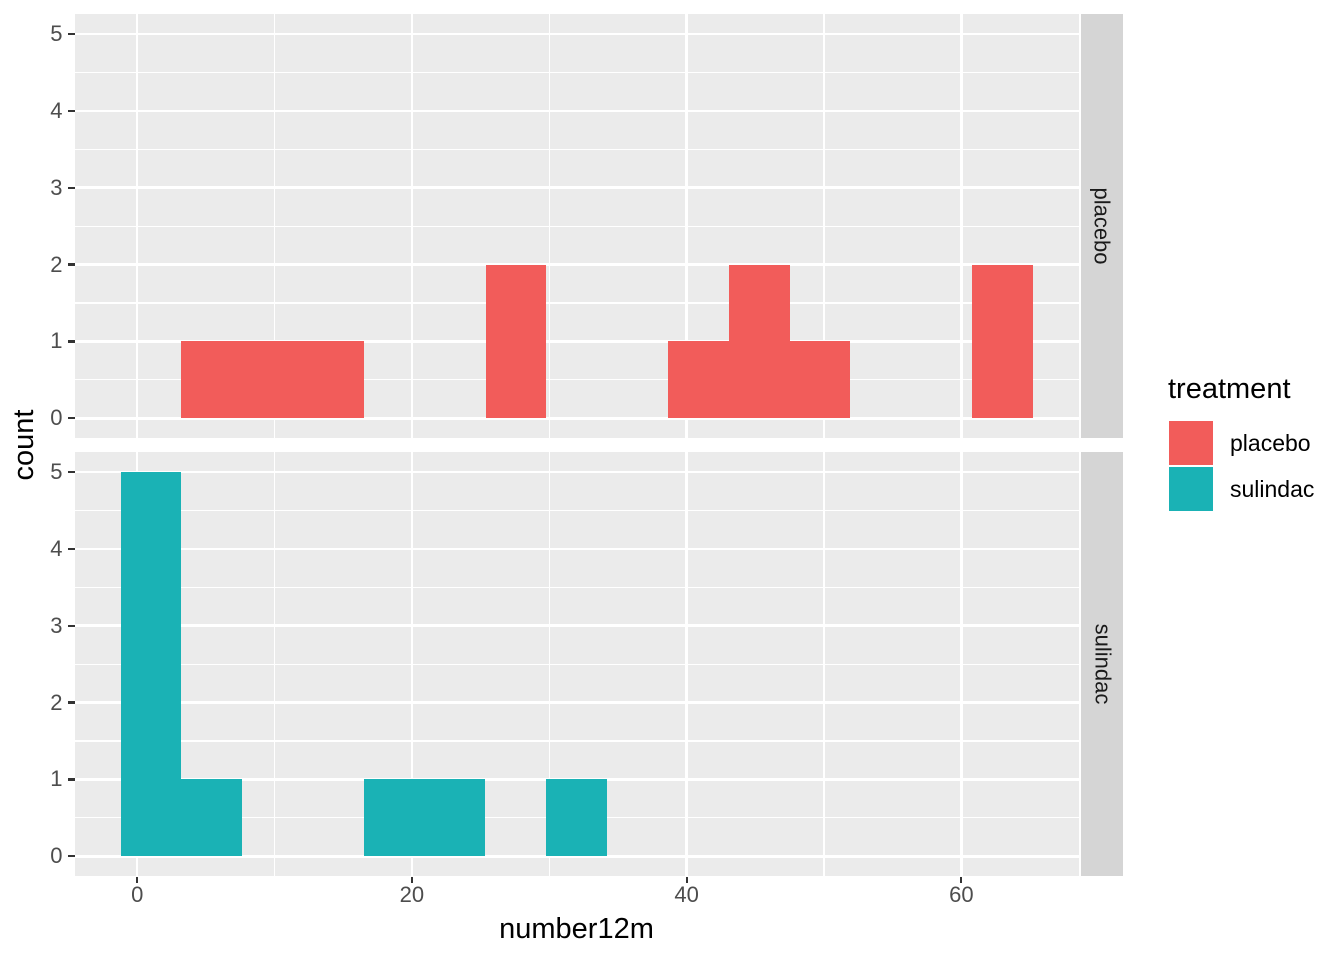 This screenshot has width=1344, height=960. Describe the element at coordinates (1191, 489) in the screenshot. I see `legend-swatch-sulindac` at that location.